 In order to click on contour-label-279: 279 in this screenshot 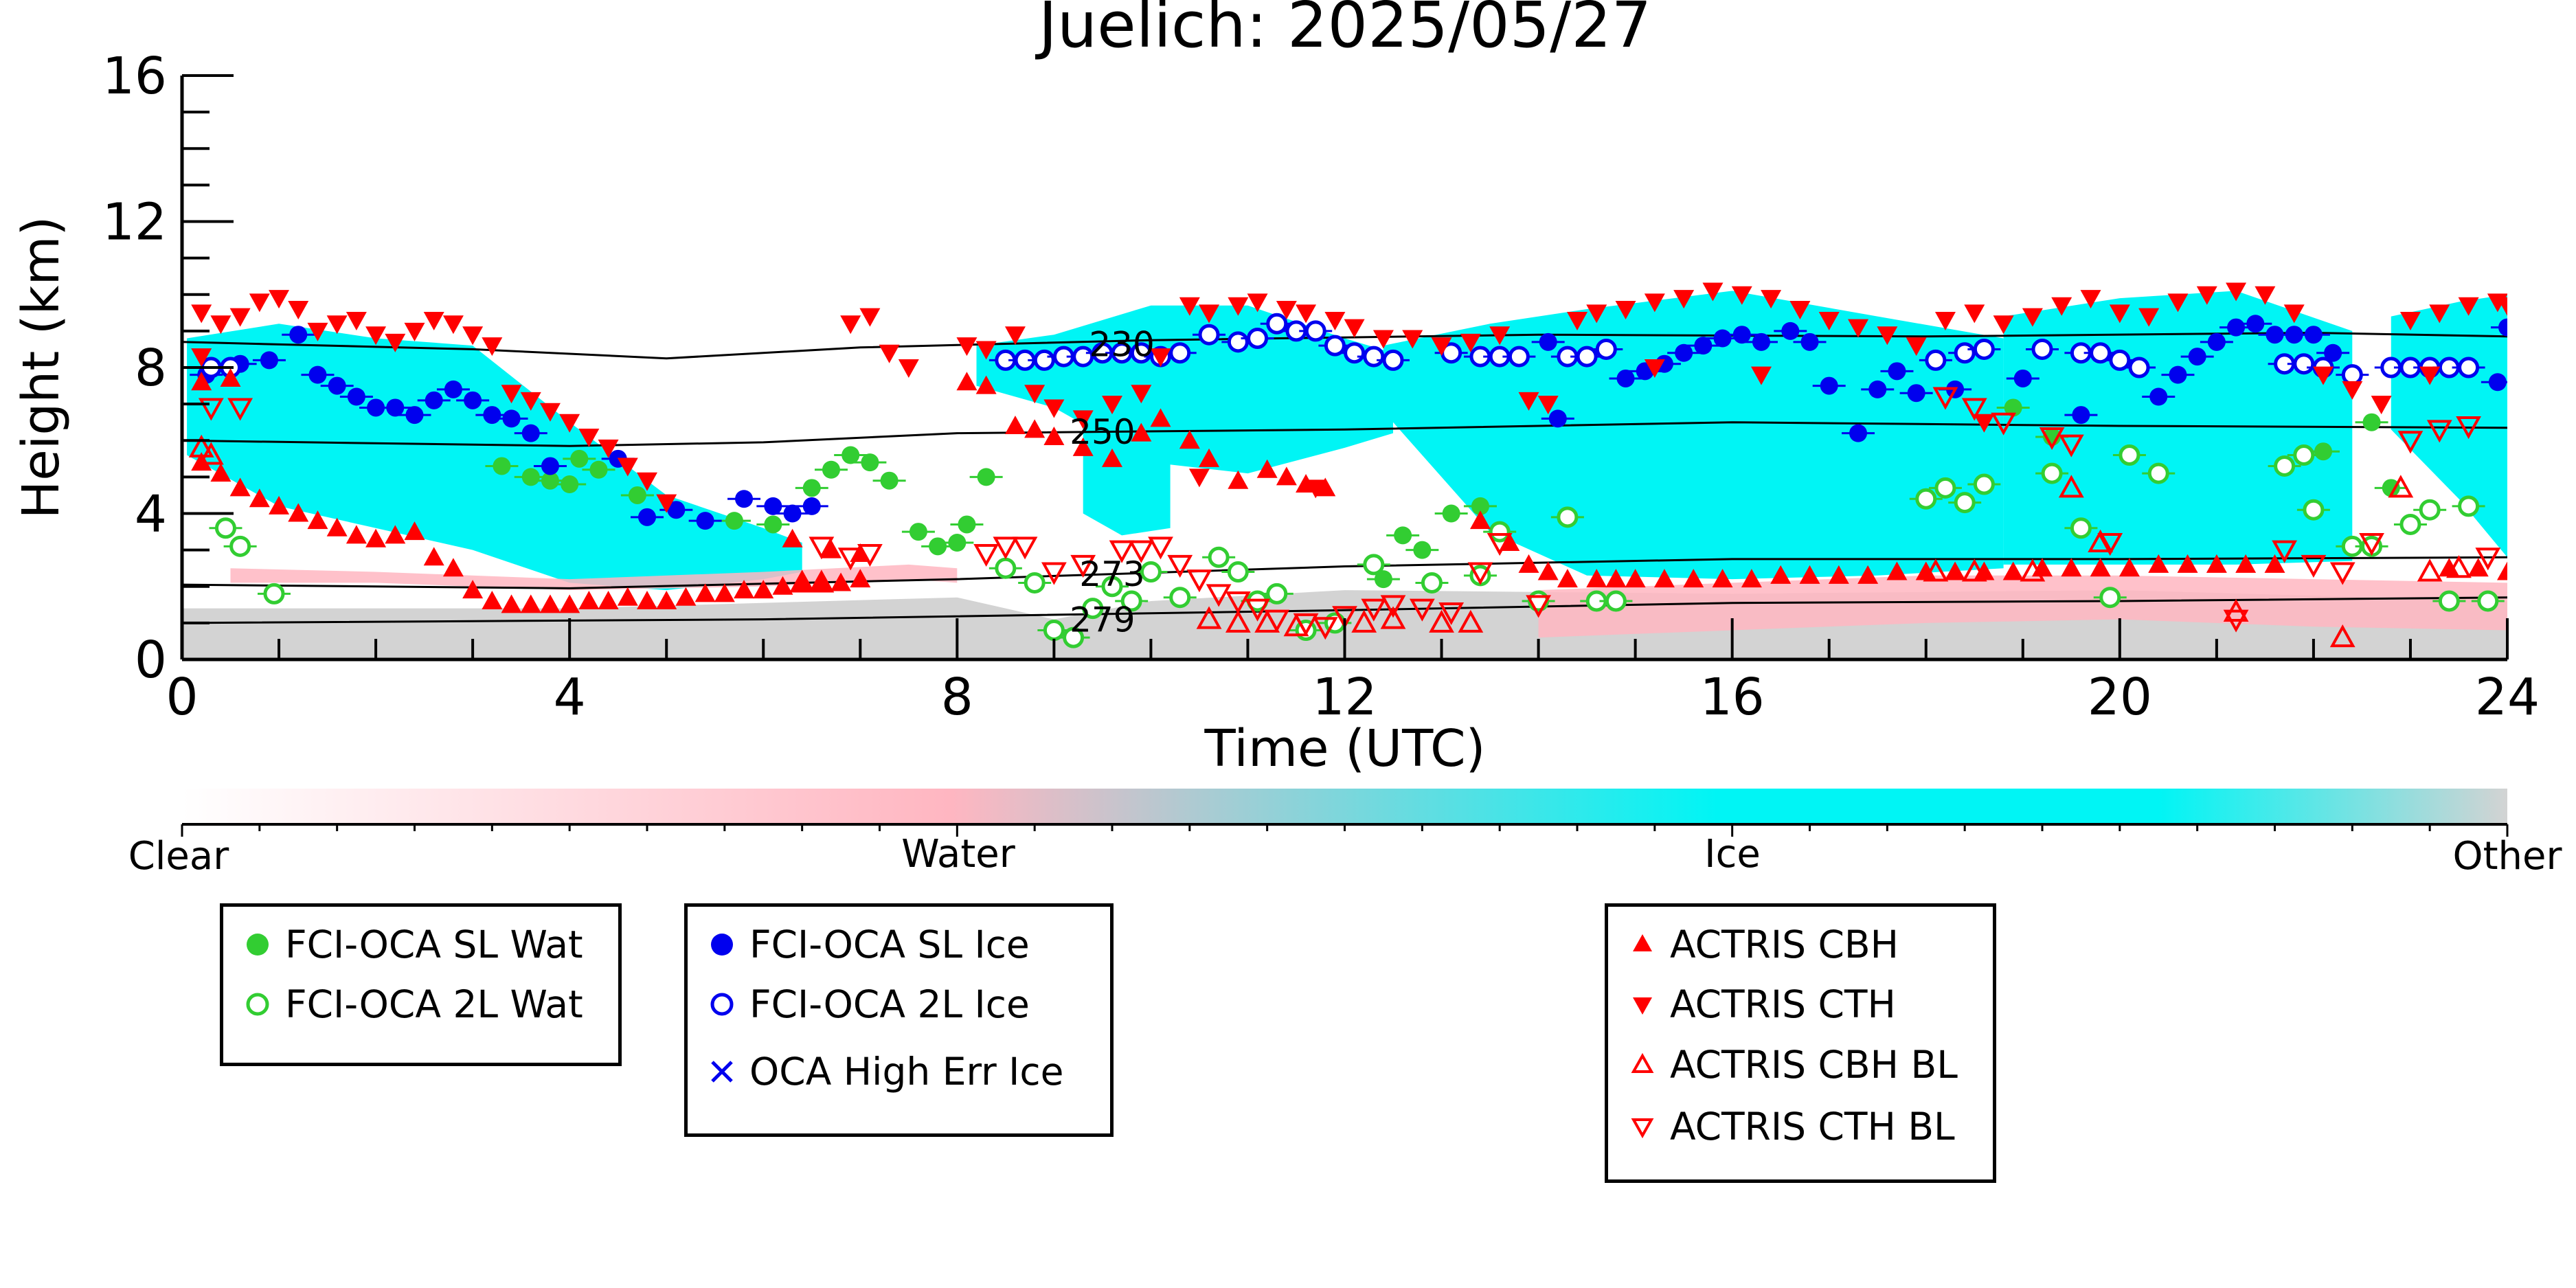, I will do `click(1102, 620)`.